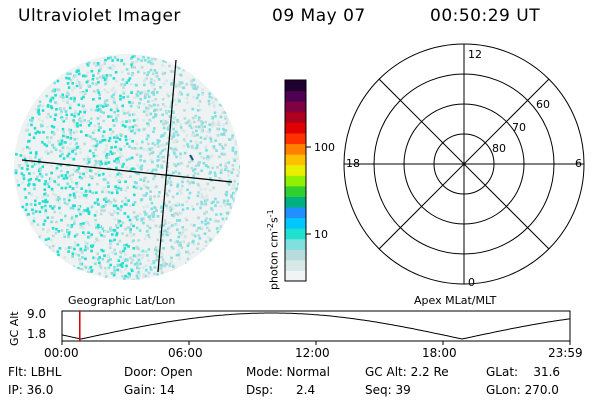  I want to click on sequence-readout: Seq: 39, so click(388, 390).